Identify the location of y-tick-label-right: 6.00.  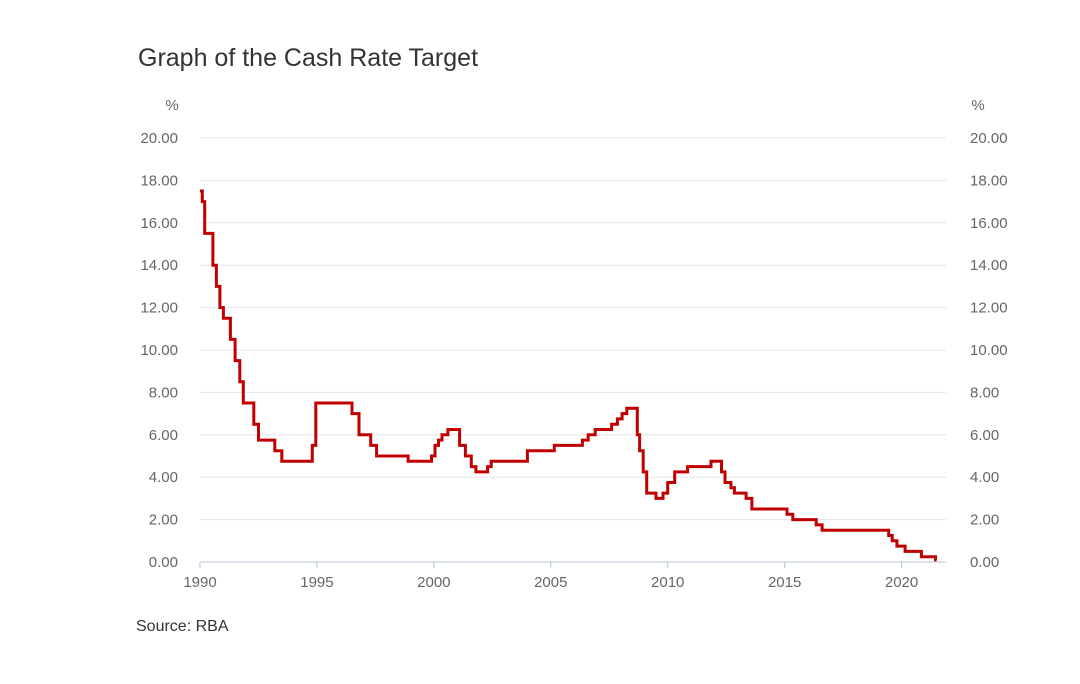
(984, 435).